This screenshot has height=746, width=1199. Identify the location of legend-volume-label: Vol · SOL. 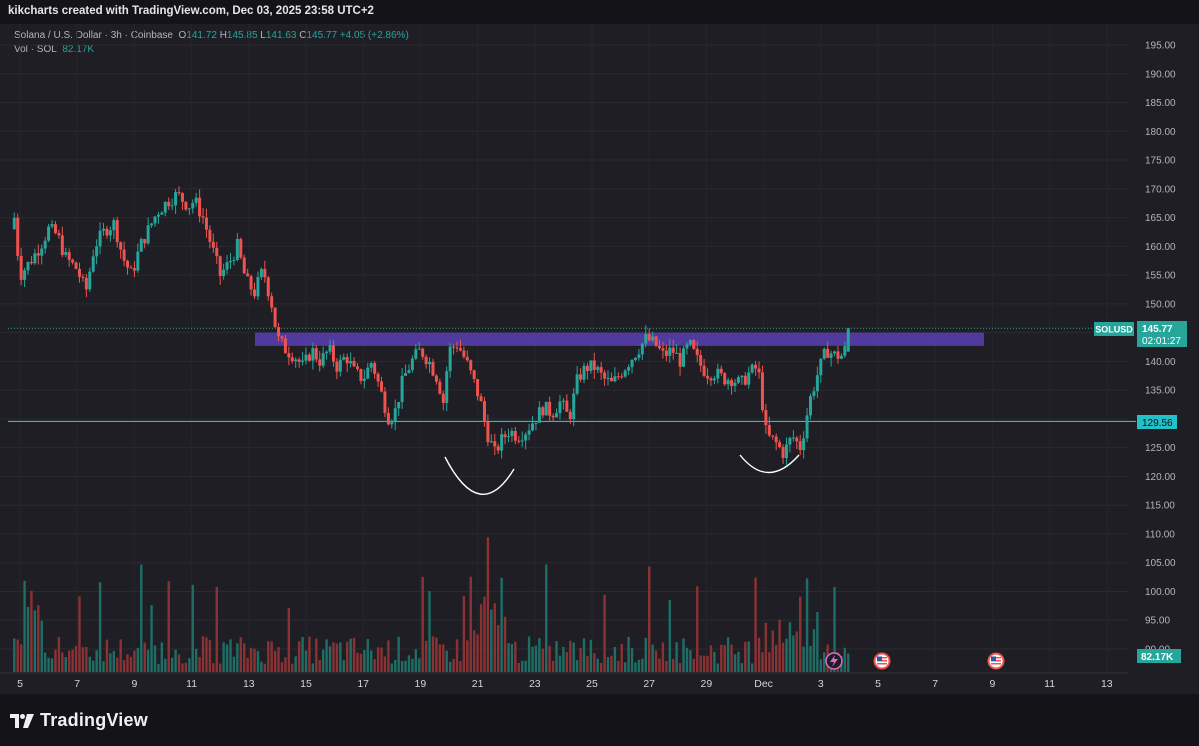
(35, 49).